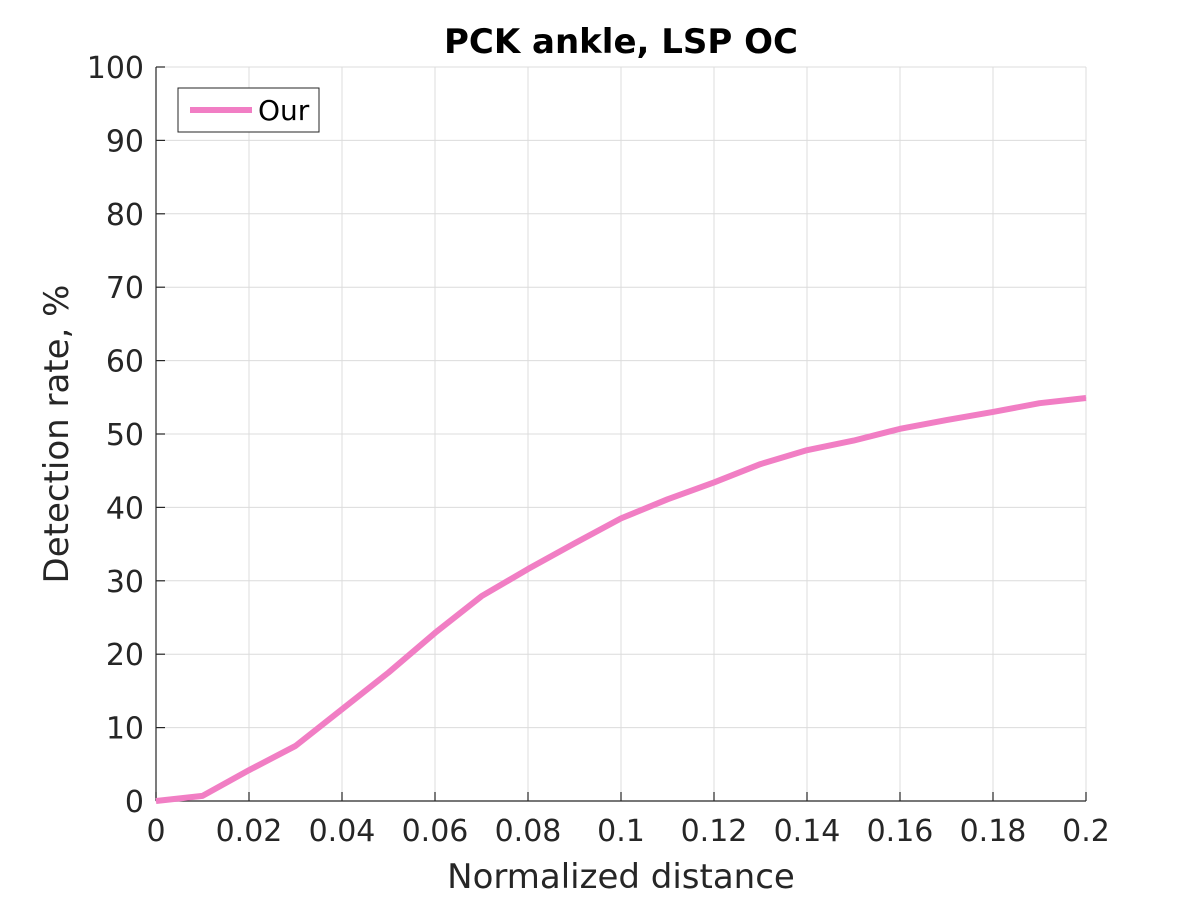 This screenshot has height=900, width=1200. What do you see at coordinates (807, 831) in the screenshot?
I see `x-tick-label: 0.14` at bounding box center [807, 831].